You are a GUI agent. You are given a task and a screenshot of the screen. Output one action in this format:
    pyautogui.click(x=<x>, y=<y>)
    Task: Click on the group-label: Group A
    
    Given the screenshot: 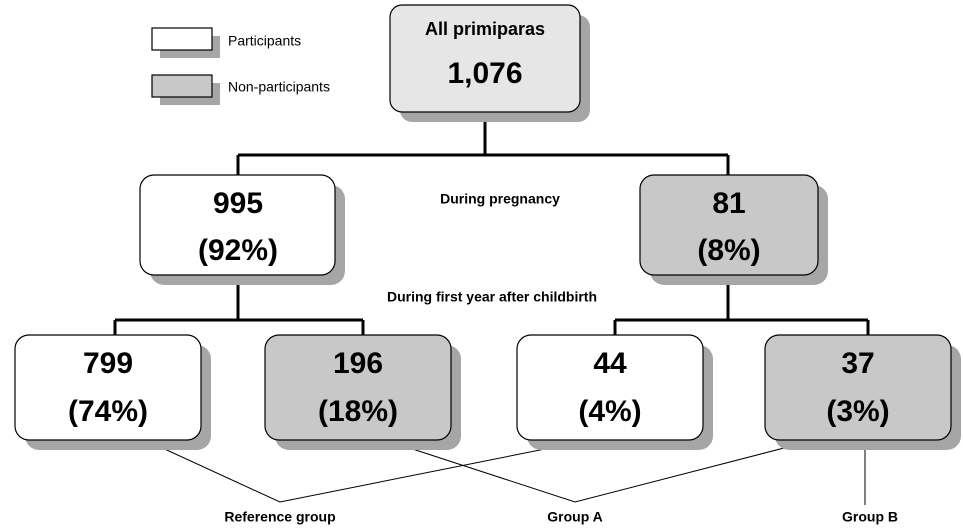 What is the action you would take?
    pyautogui.click(x=574, y=517)
    